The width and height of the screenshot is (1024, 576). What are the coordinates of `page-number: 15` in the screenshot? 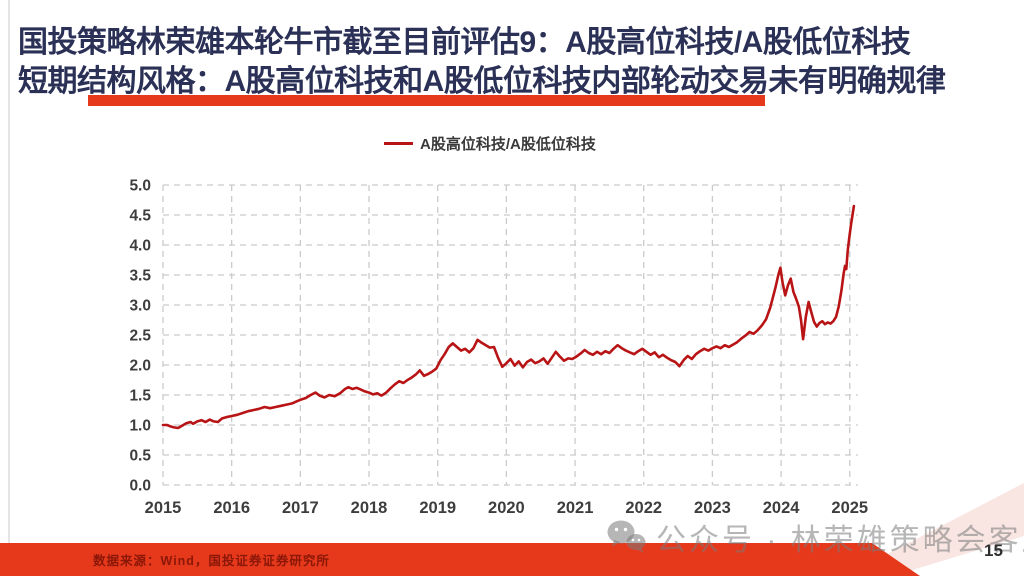 It's located at (993, 550).